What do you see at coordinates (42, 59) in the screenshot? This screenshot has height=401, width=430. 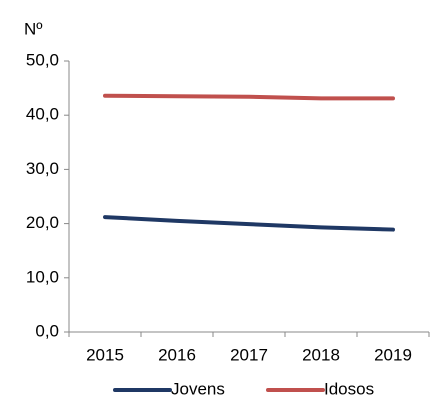 I see `y-tick-label: 50,0` at bounding box center [42, 59].